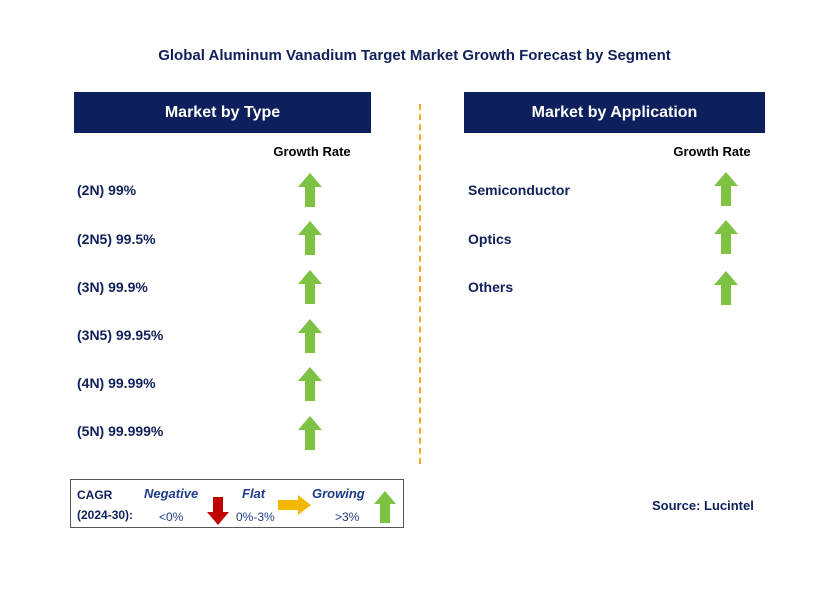 Image resolution: width=829 pixels, height=589 pixels. What do you see at coordinates (120, 335) in the screenshot?
I see `type-row-label: (3N5) 99.95%` at bounding box center [120, 335].